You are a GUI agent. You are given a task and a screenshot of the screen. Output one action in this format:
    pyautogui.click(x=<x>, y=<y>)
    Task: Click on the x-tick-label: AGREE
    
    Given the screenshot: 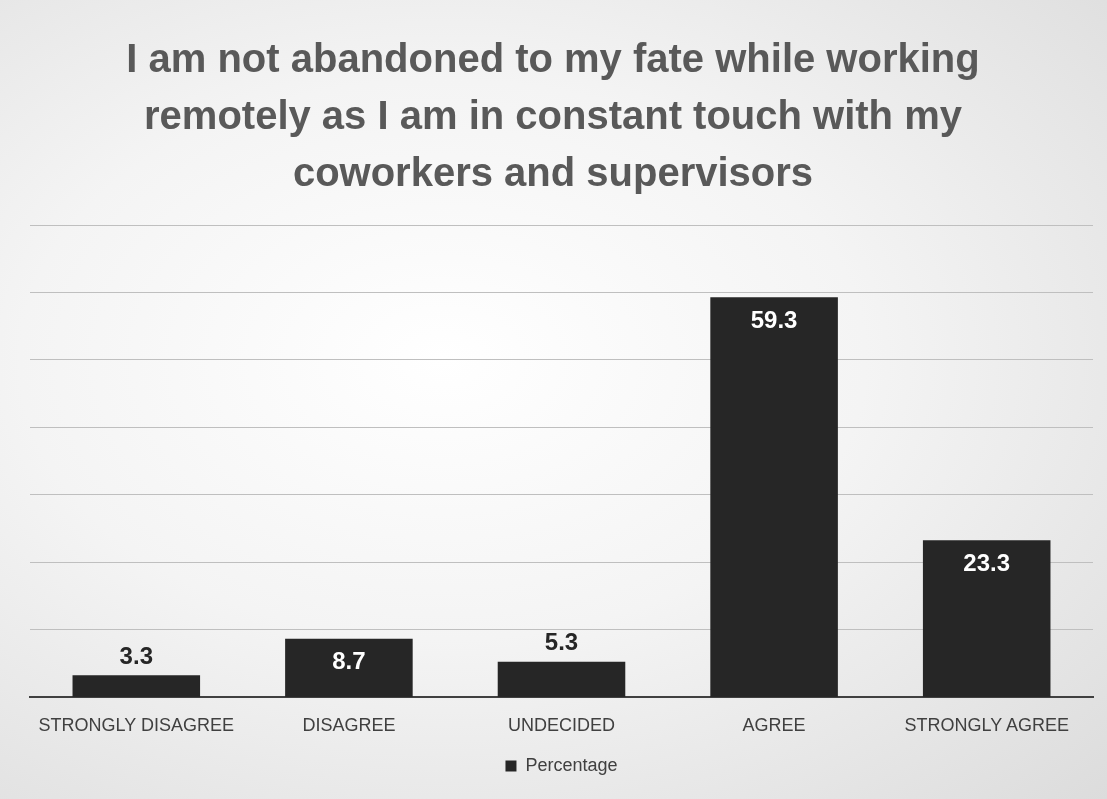 What is the action you would take?
    pyautogui.click(x=774, y=725)
    